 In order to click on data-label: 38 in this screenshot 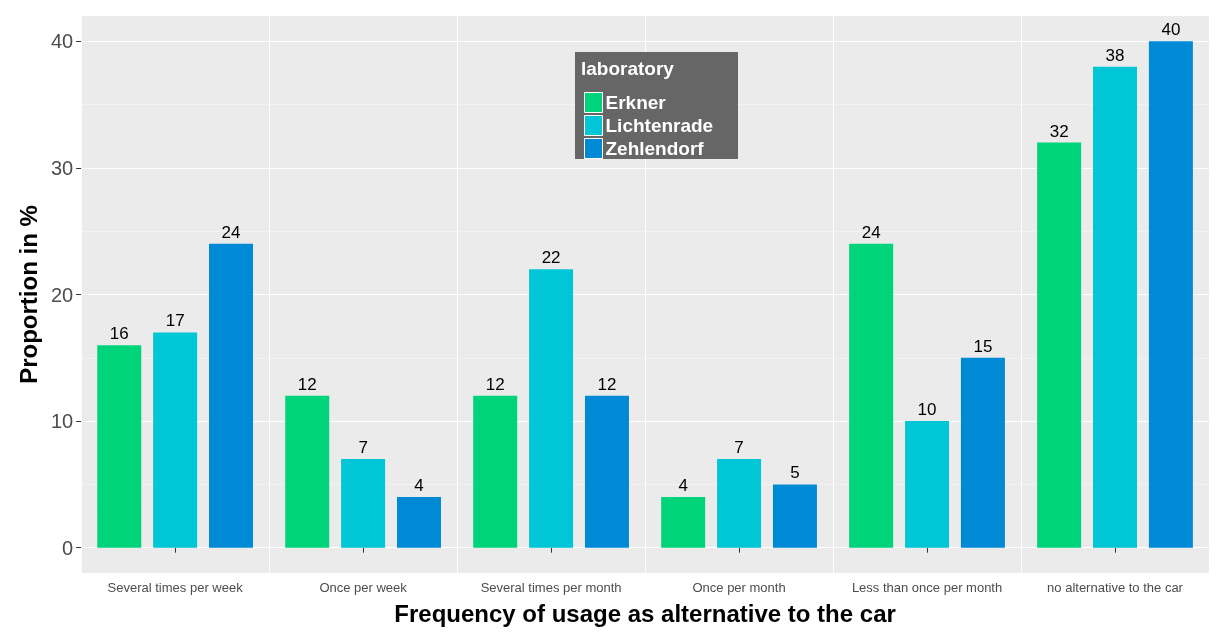, I will do `click(1115, 55)`.